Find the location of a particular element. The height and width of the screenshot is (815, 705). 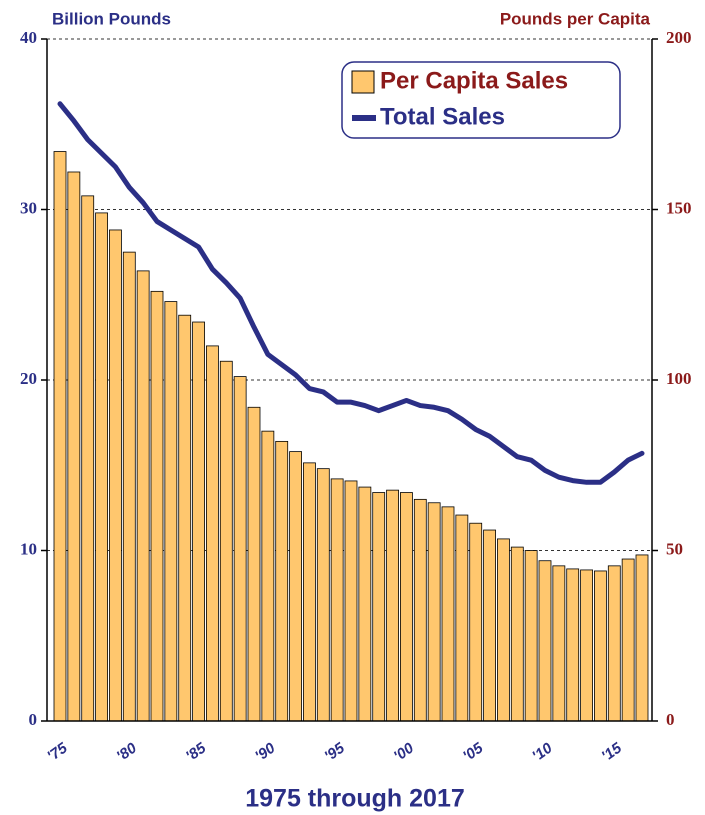

legend-box is located at coordinates (481, 100).